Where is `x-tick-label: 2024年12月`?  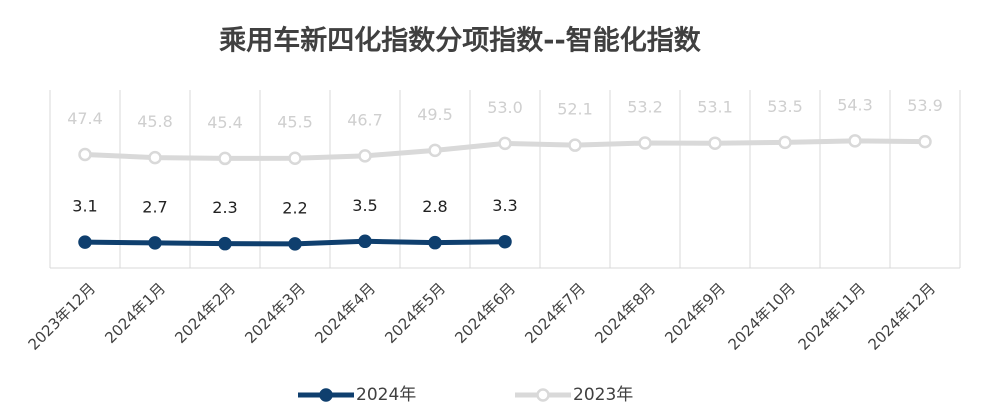 x-tick-label: 2024年12月 is located at coordinates (902, 316).